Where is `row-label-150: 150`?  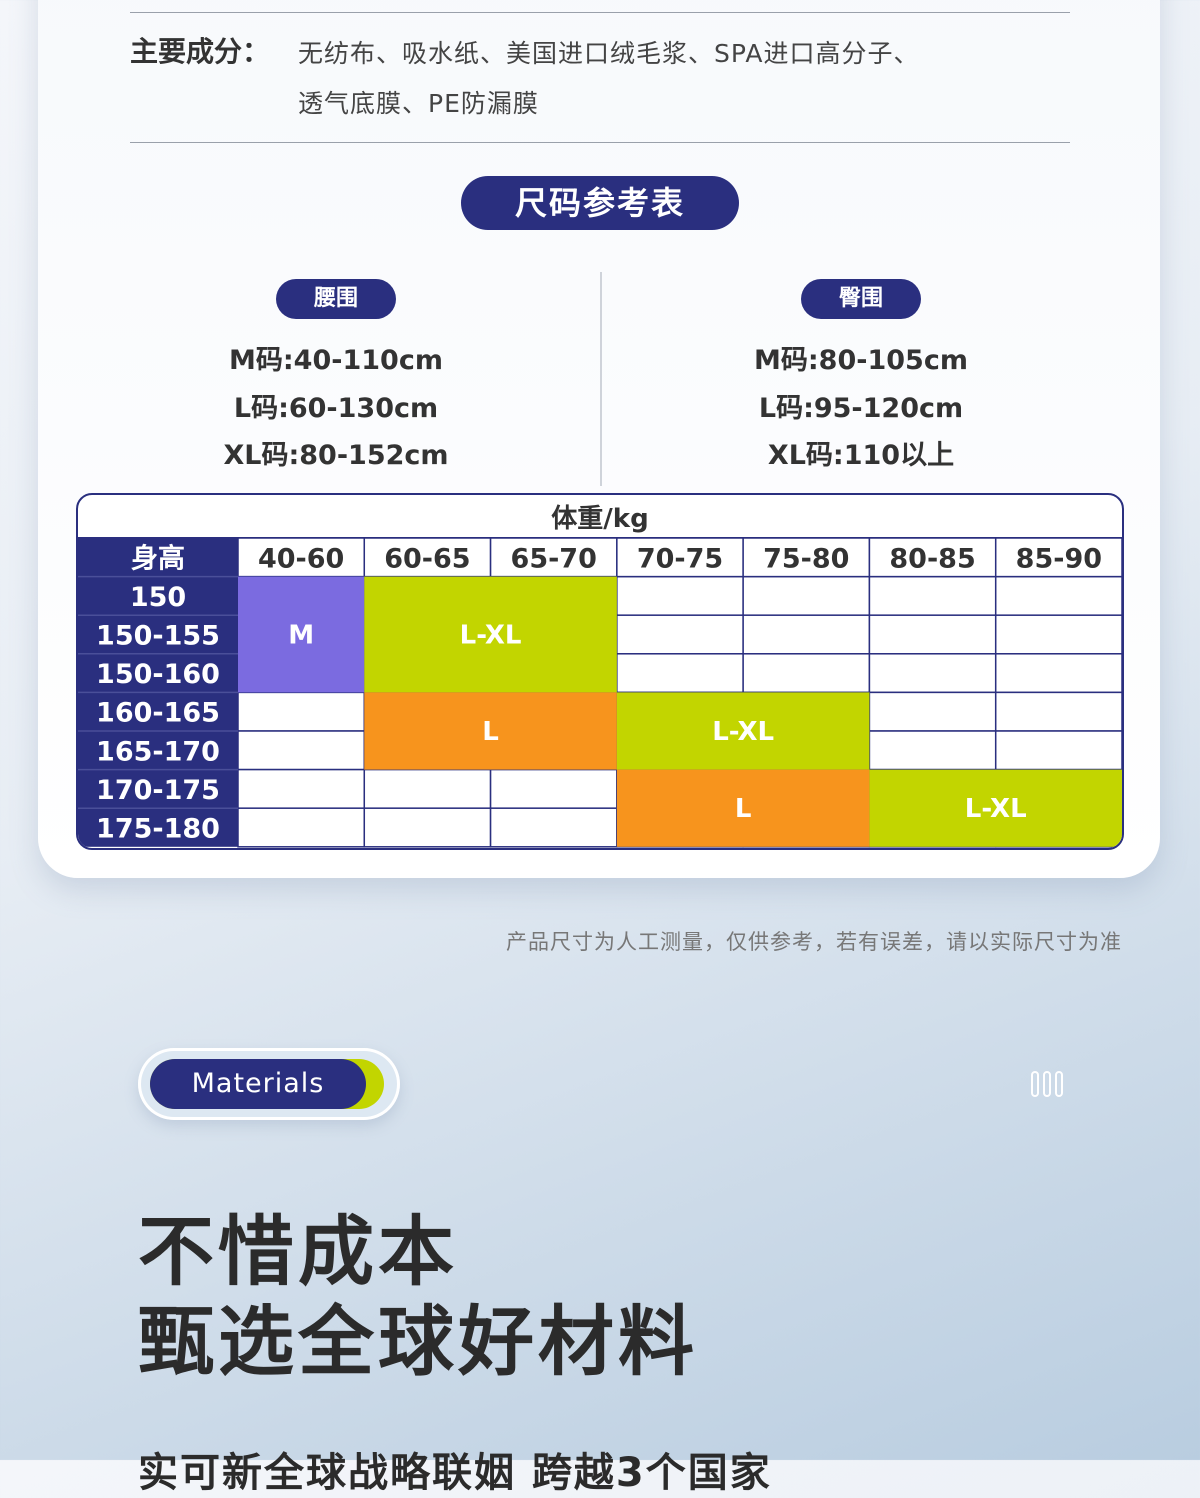 row-label-150: 150 is located at coordinates (158, 597).